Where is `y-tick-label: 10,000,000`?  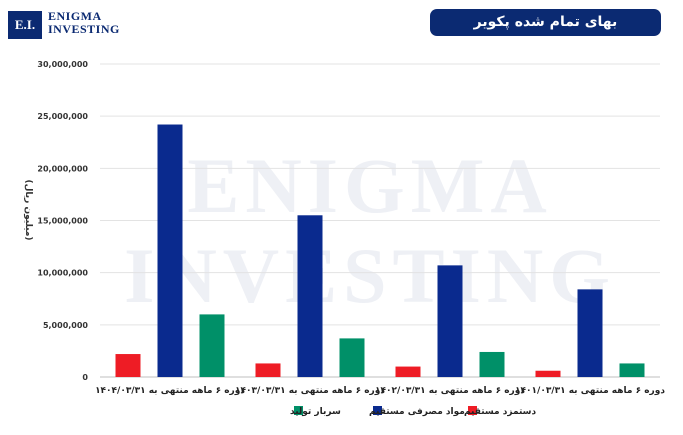 y-tick-label: 10,000,000 is located at coordinates (62, 273).